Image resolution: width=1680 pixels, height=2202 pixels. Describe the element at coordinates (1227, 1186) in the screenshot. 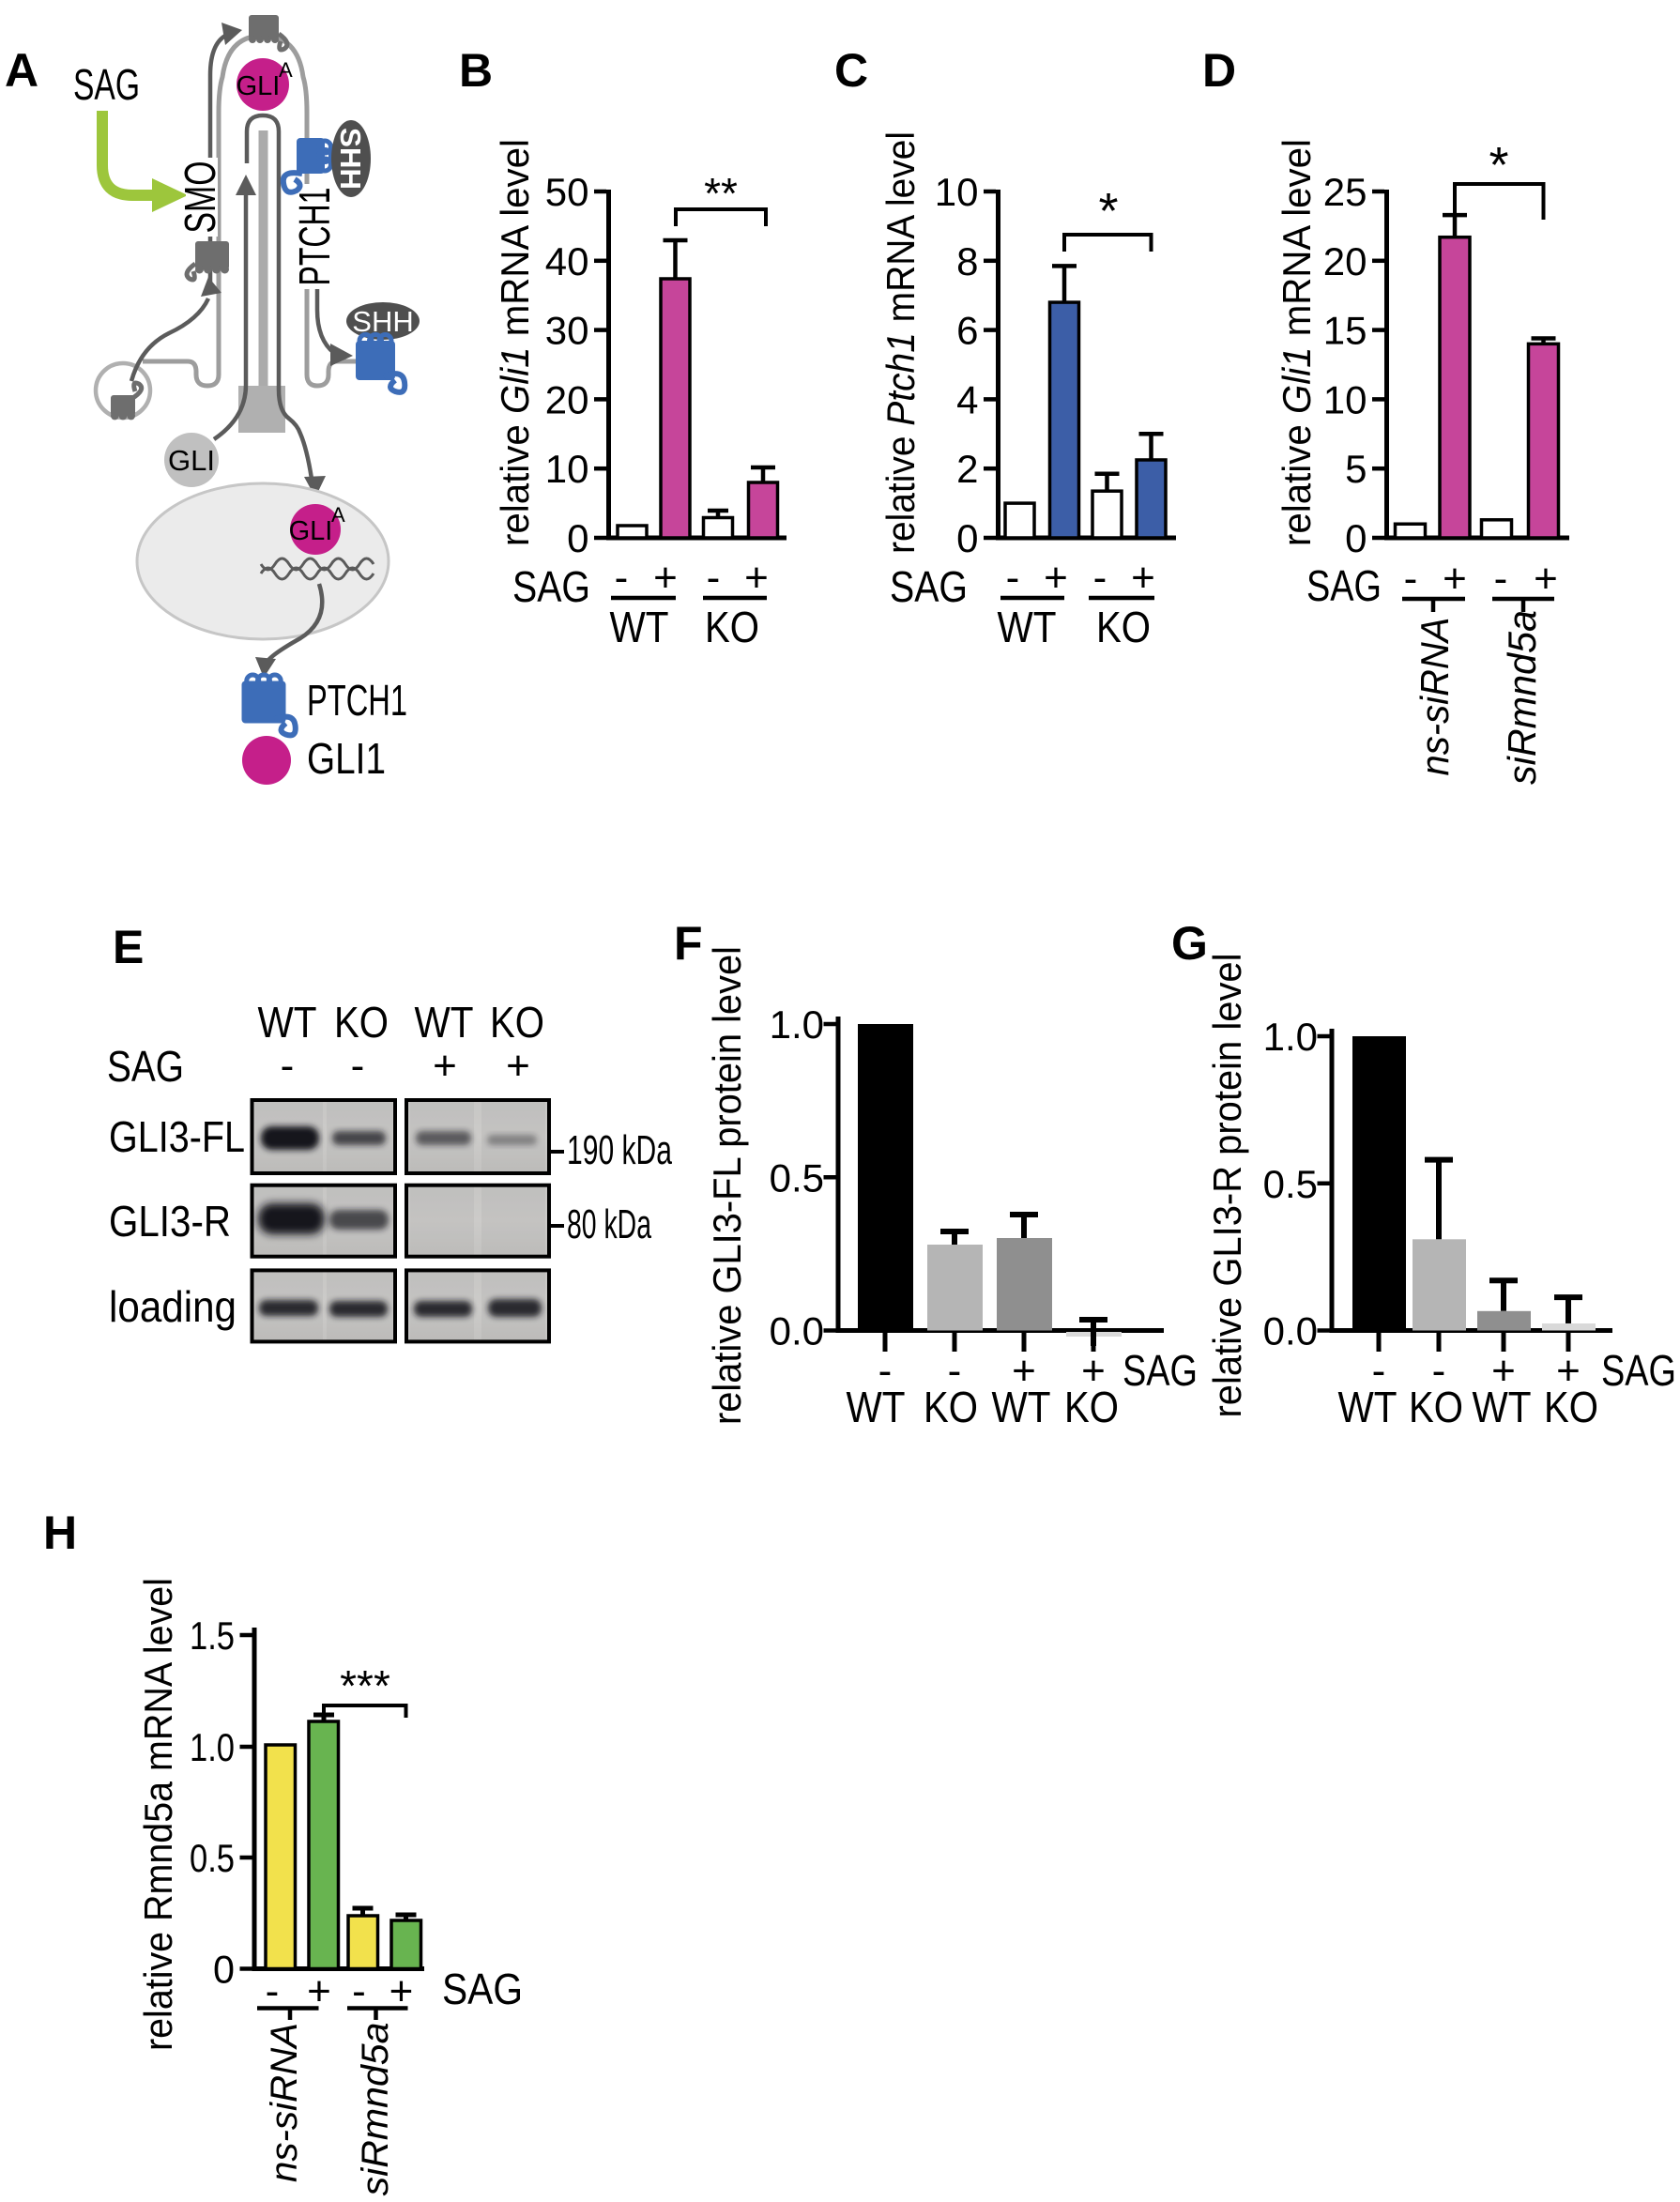

I see `svg-text: relative GLI3-R protein level` at that location.